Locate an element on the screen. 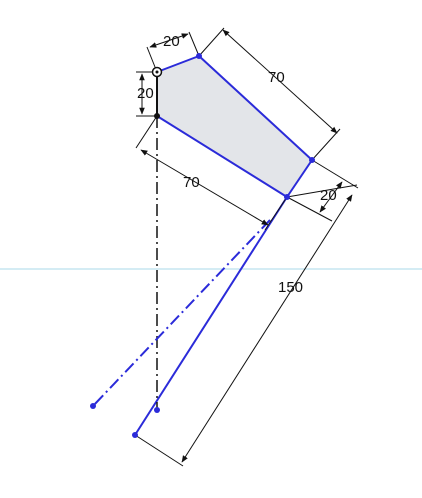 The image size is (422, 498). dimension-left-height-label: 20 is located at coordinates (145, 93).